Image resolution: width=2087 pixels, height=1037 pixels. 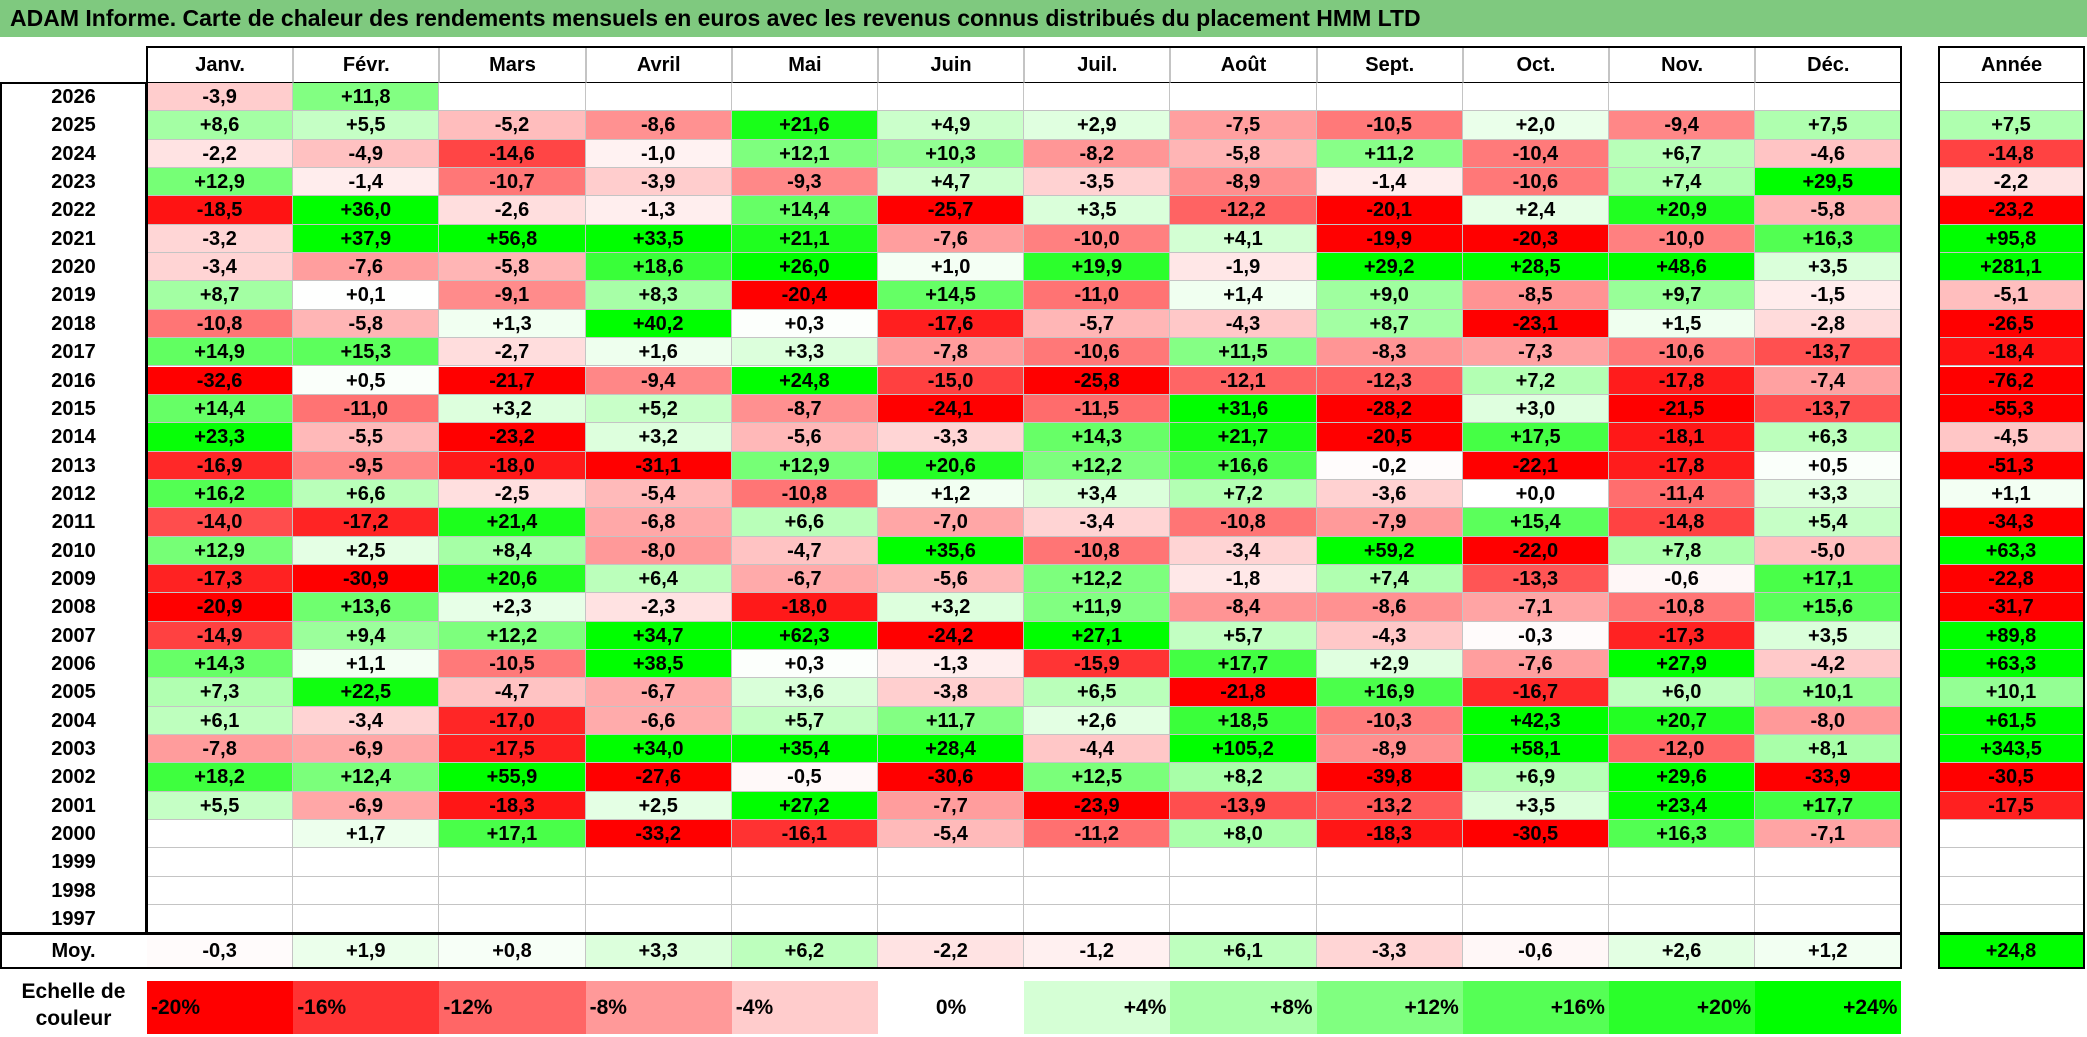 What do you see at coordinates (512, 806) in the screenshot?
I see `heatmap-cell: -18,3` at bounding box center [512, 806].